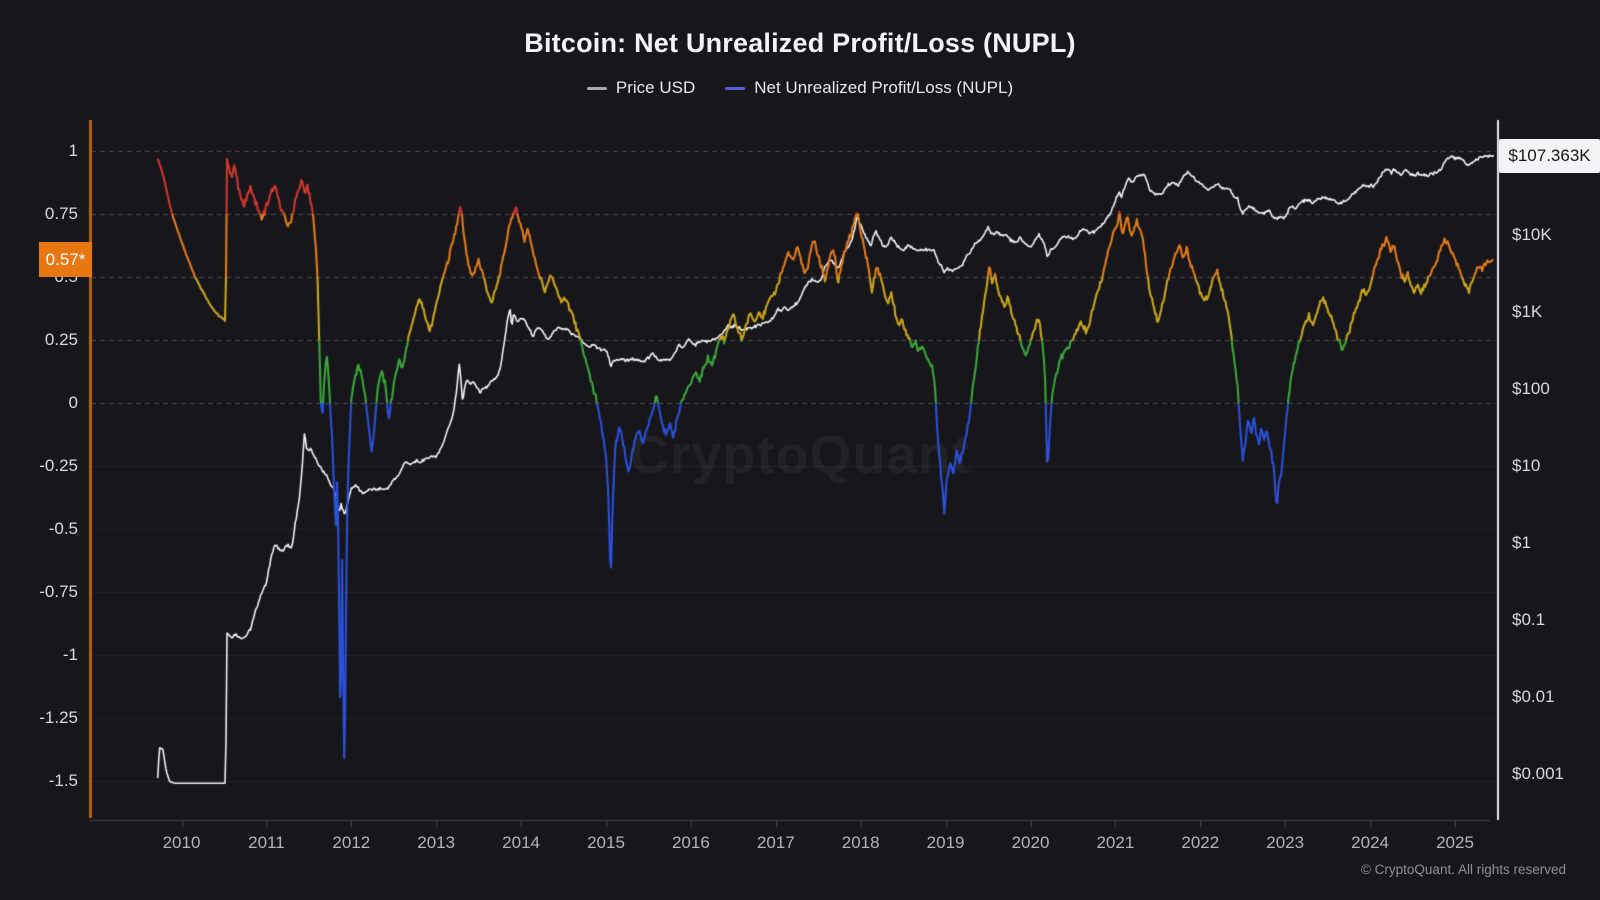 This screenshot has height=900, width=1600. What do you see at coordinates (1538, 773) in the screenshot?
I see `right-axis-tick: $0.001` at bounding box center [1538, 773].